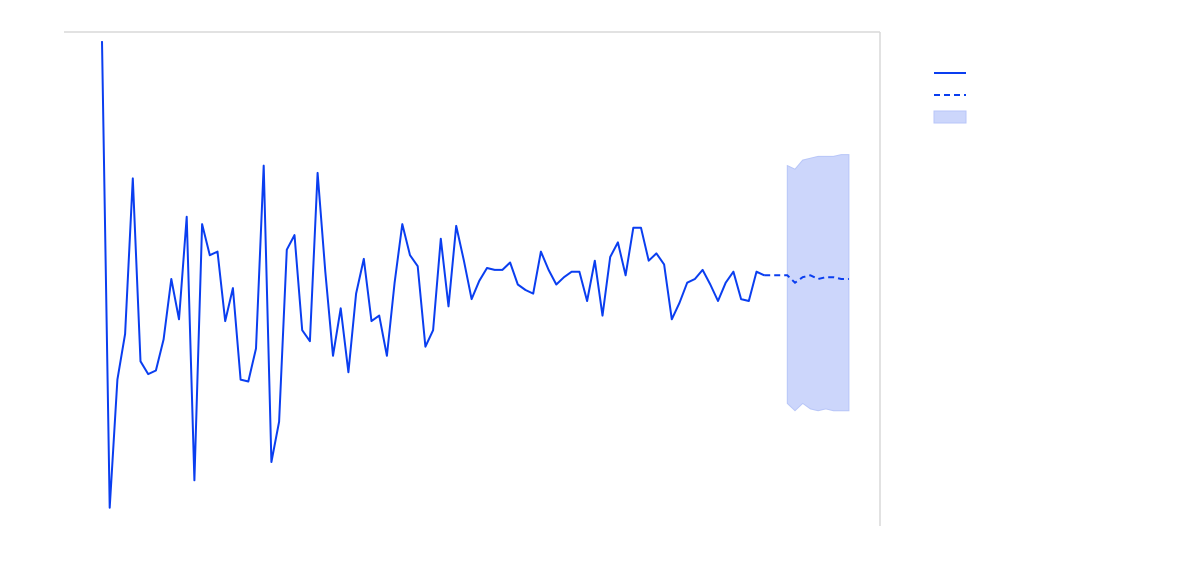  What do you see at coordinates (806, 279) in the screenshot?
I see `forecast-series-line` at bounding box center [806, 279].